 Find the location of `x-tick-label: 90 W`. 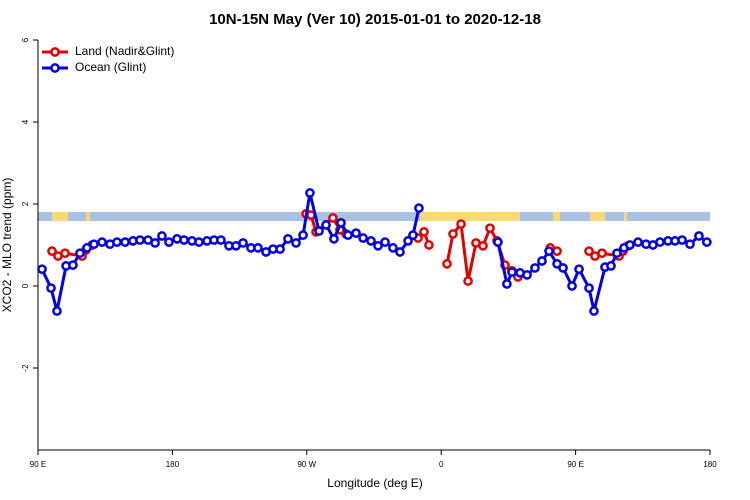

x-tick-label: 90 W is located at coordinates (306, 464).